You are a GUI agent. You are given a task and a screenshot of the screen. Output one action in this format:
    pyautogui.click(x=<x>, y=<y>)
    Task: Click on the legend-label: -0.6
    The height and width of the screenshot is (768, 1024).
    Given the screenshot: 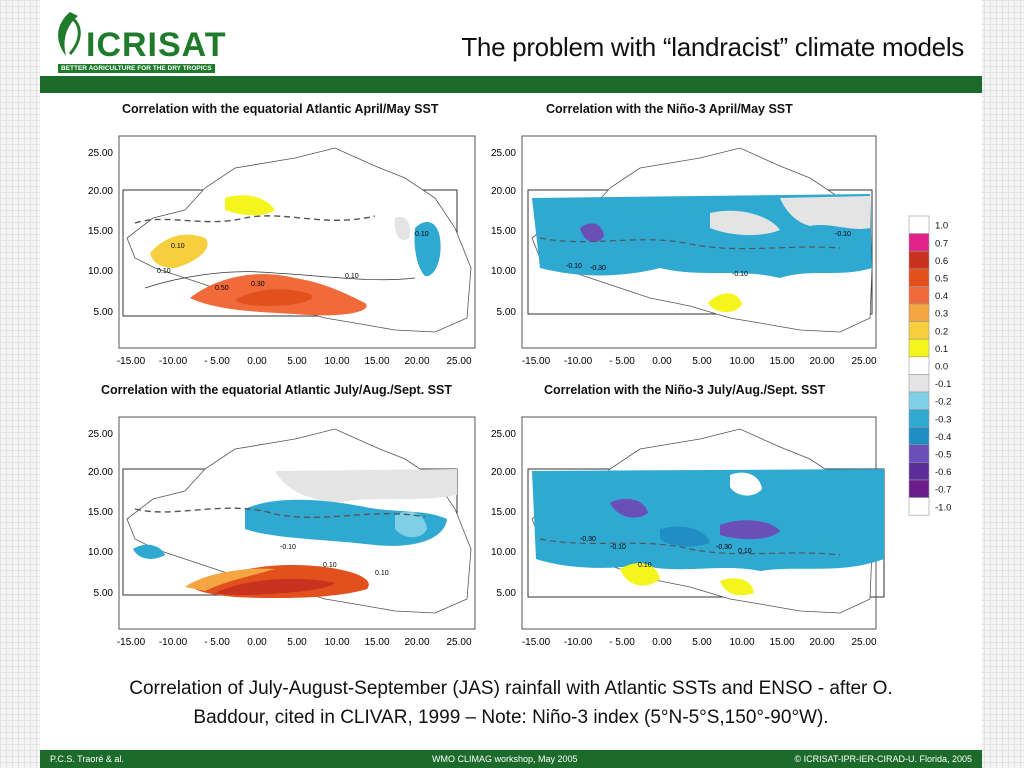 What is the action you would take?
    pyautogui.click(x=943, y=472)
    